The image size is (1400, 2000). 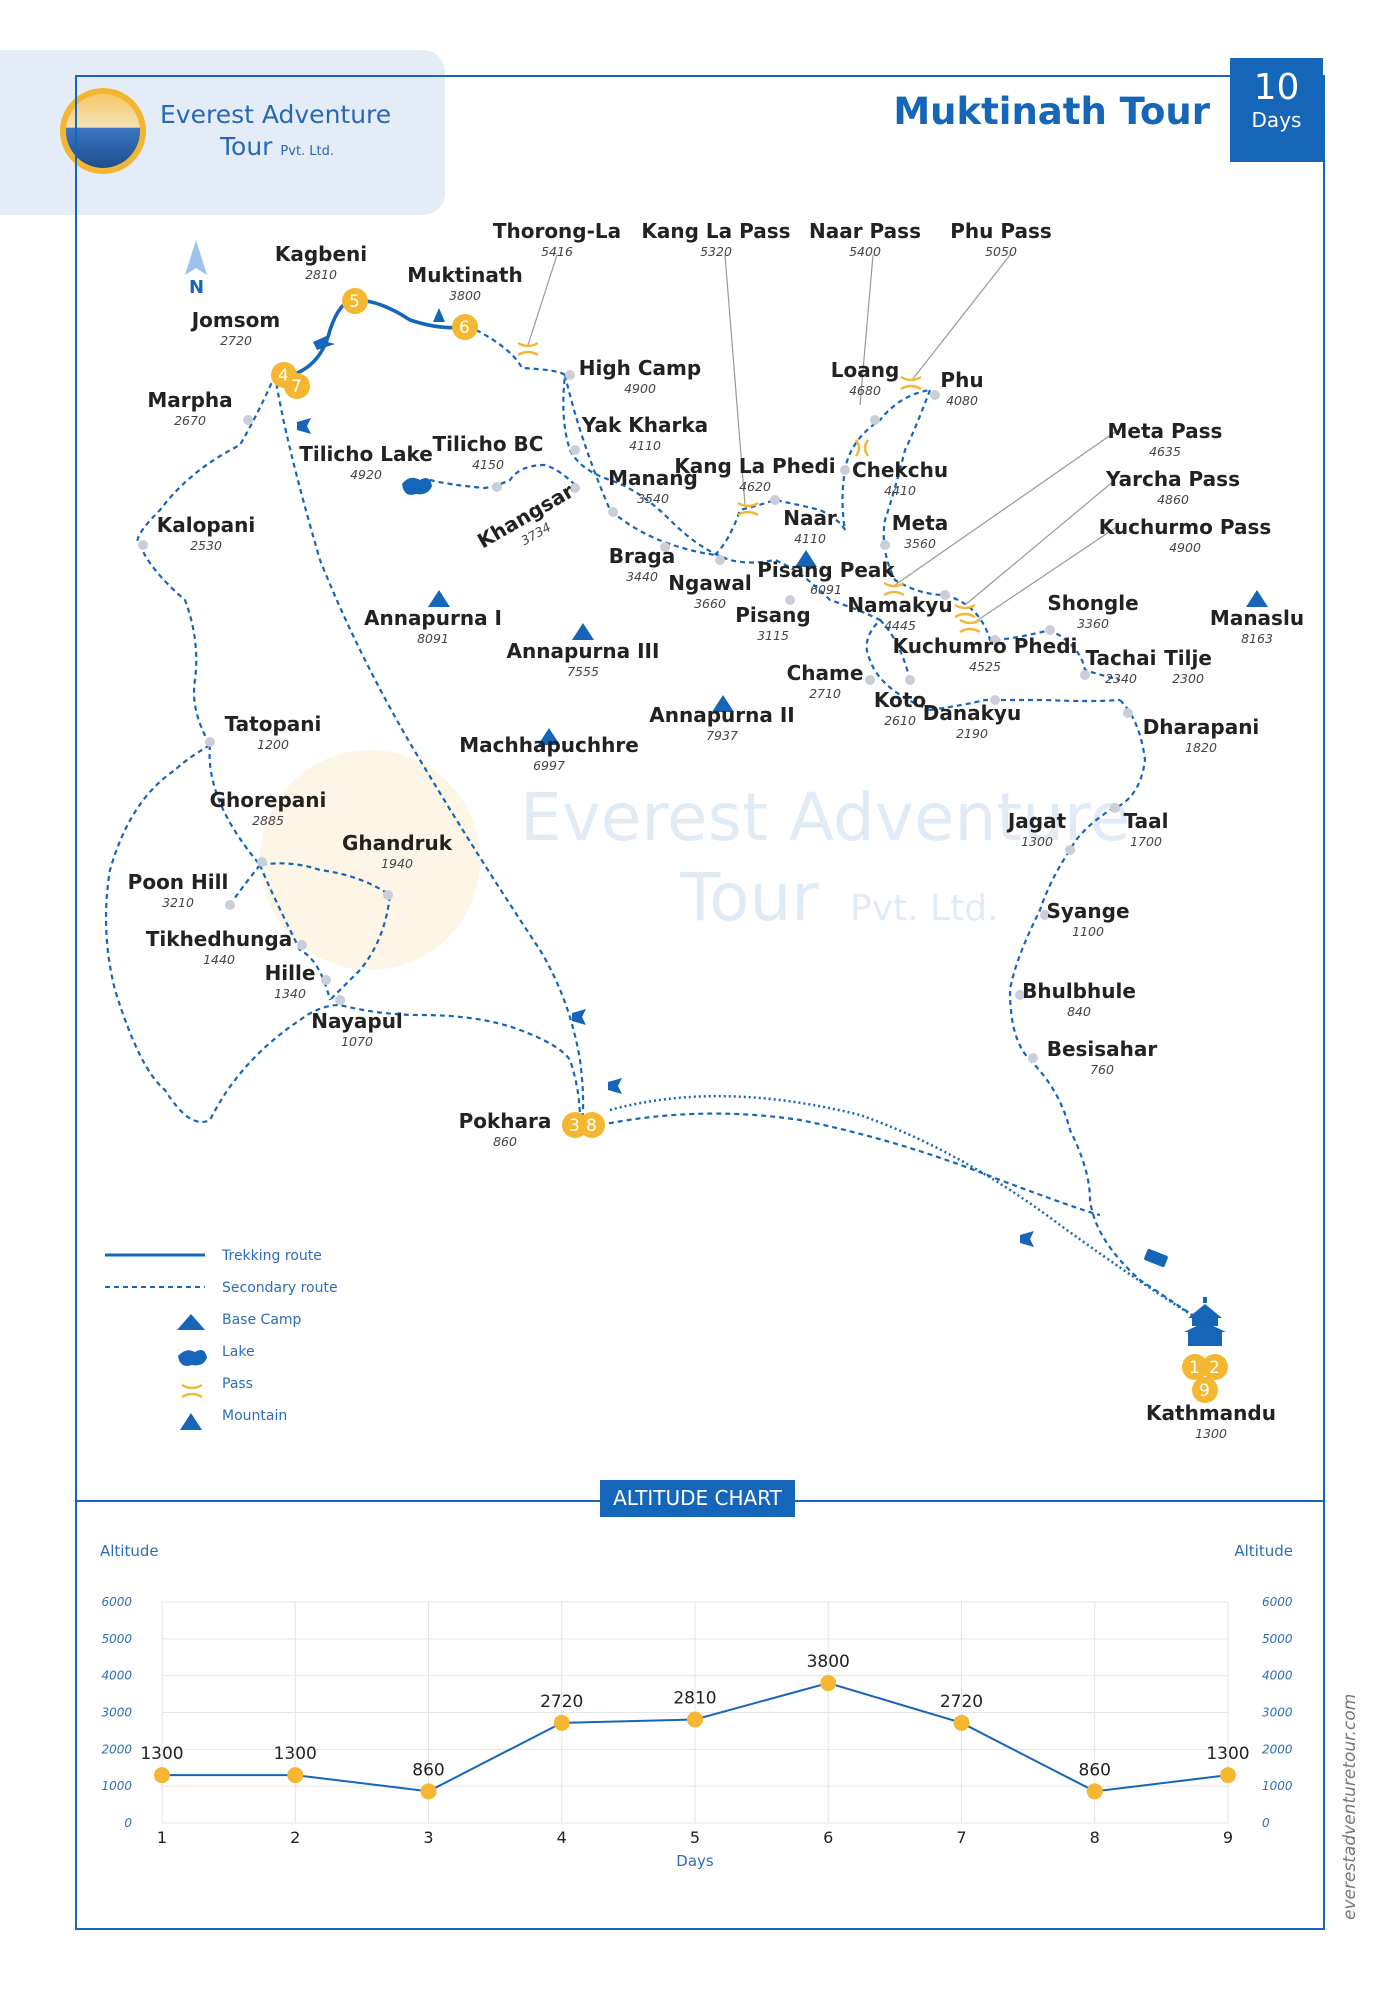 I want to click on place-name: Kang La Phedi, so click(x=754, y=466).